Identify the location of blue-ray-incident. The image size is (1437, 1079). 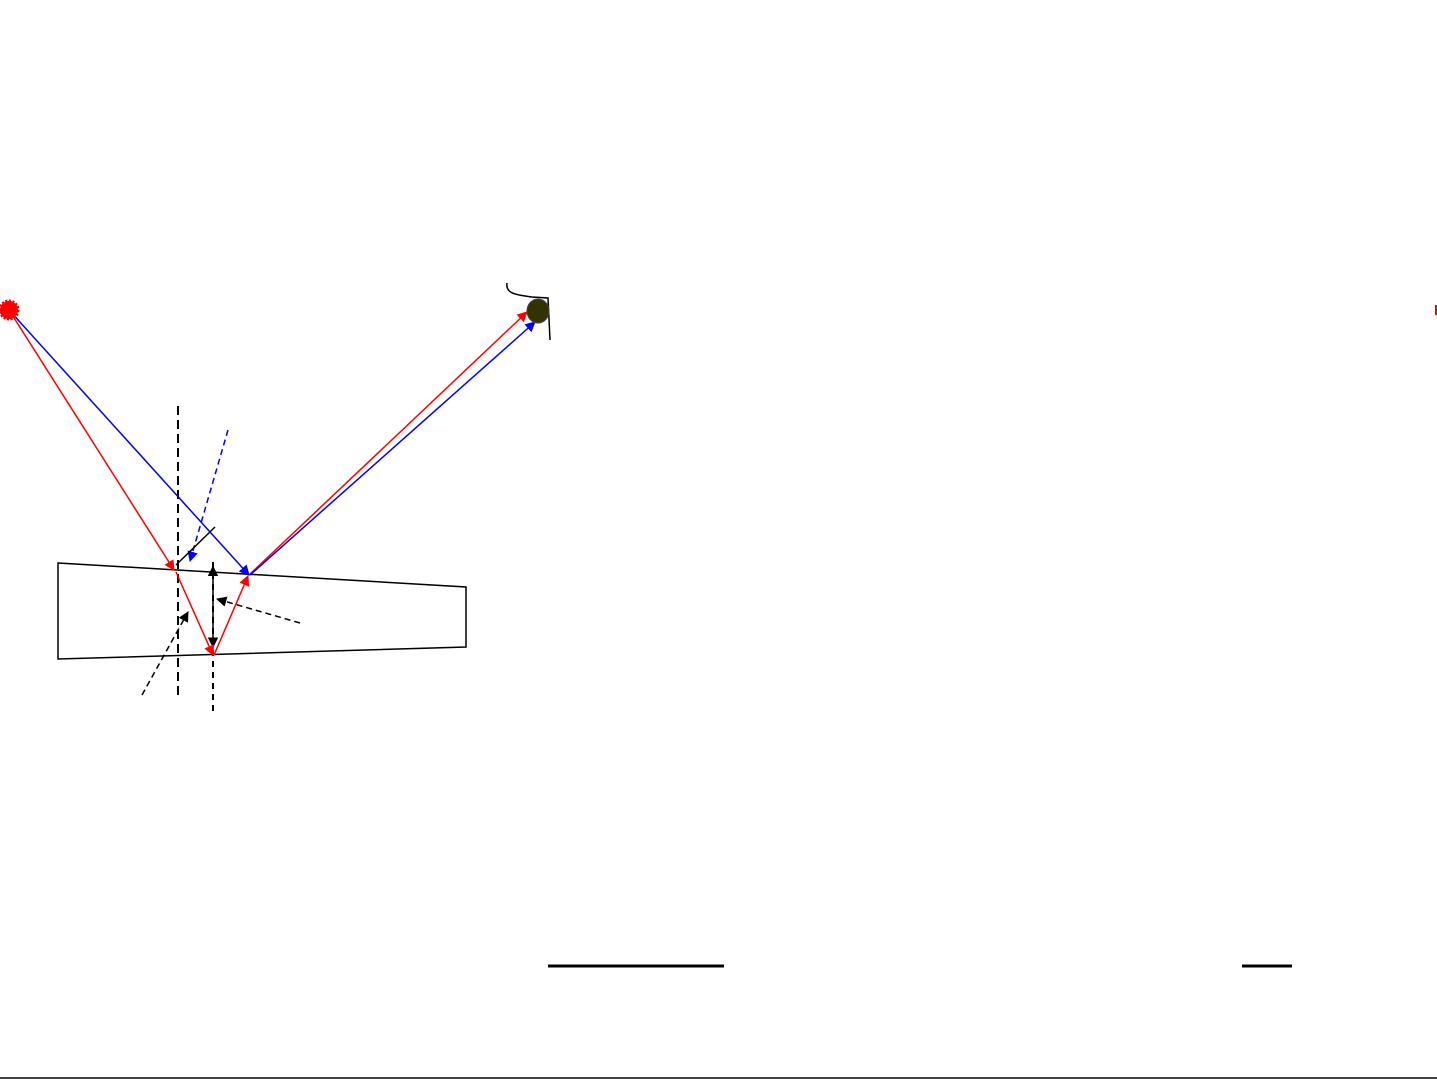
(129, 442).